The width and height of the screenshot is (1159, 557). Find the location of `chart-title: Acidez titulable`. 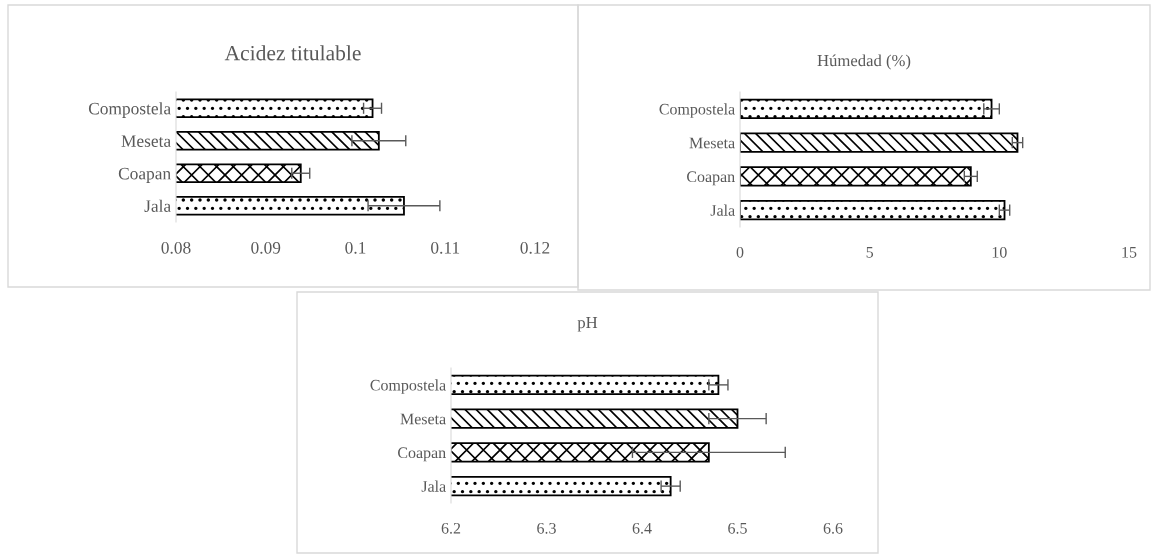

chart-title: Acidez titulable is located at coordinates (292, 53).